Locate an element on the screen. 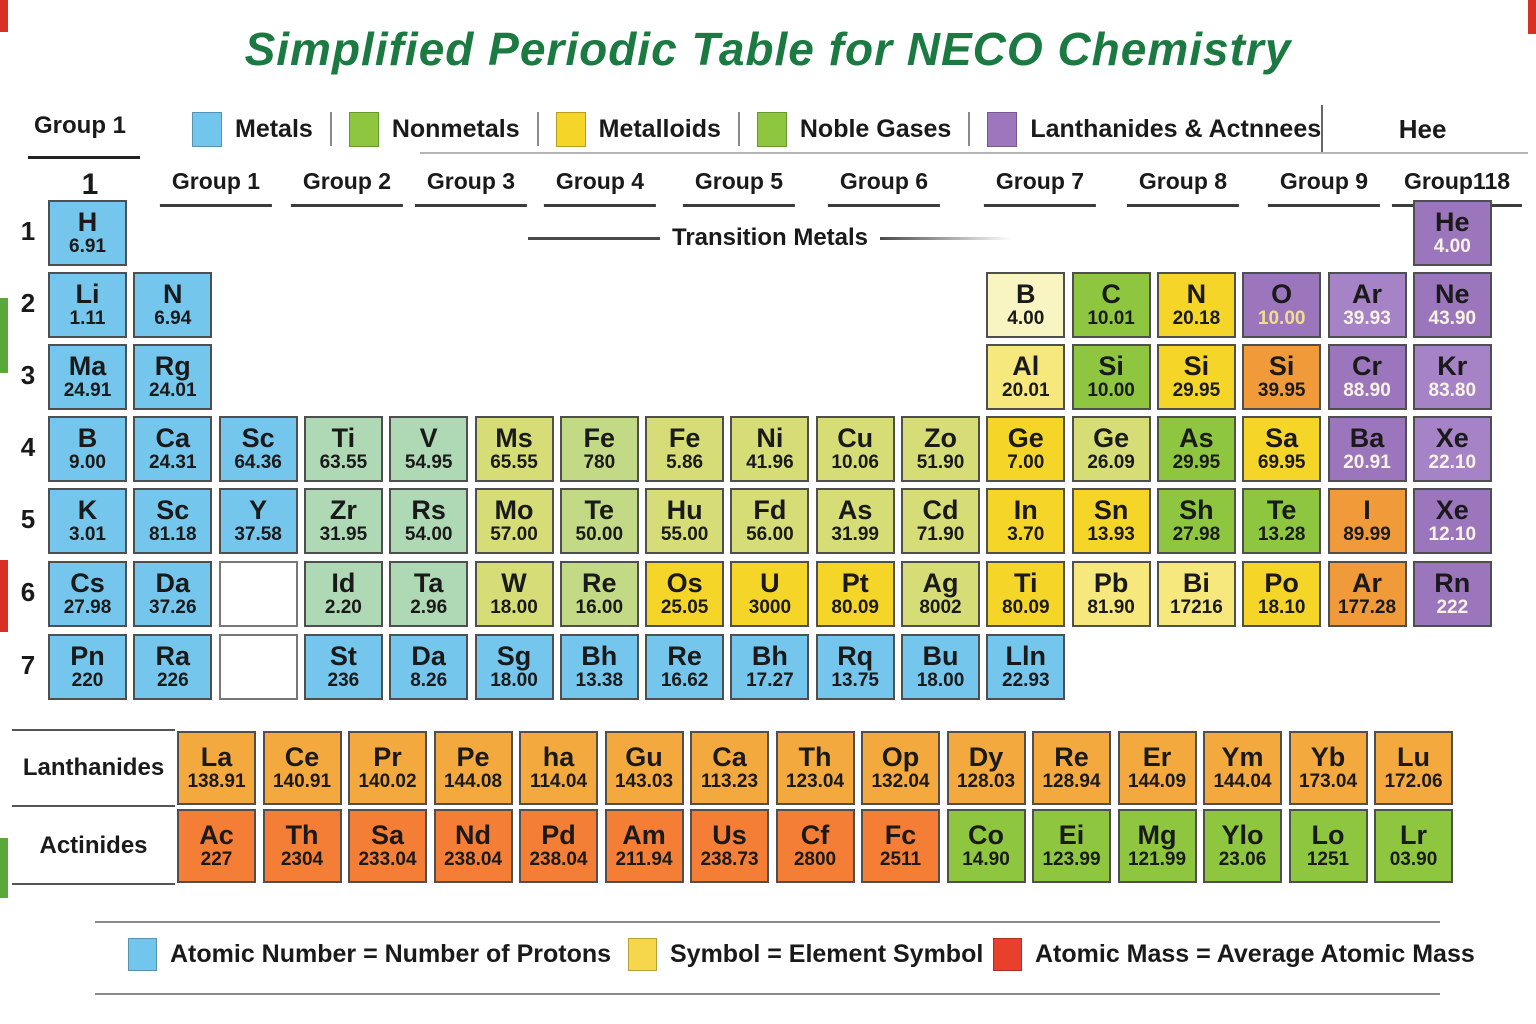  element-cell-Pn: Pn 220 is located at coordinates (87, 667).